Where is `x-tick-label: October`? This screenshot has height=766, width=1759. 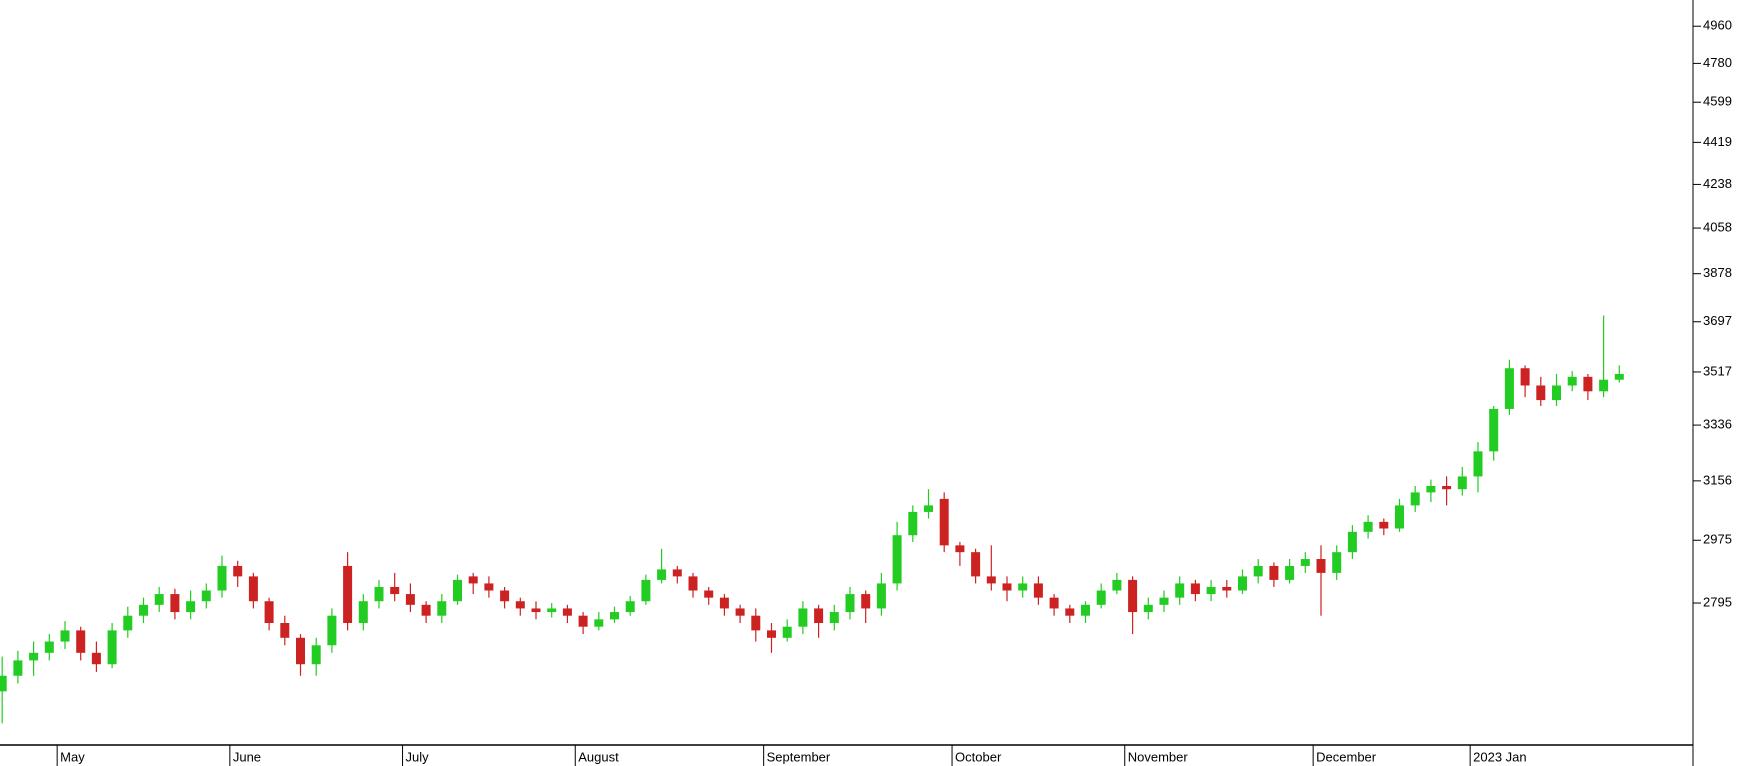 x-tick-label: October is located at coordinates (978, 756).